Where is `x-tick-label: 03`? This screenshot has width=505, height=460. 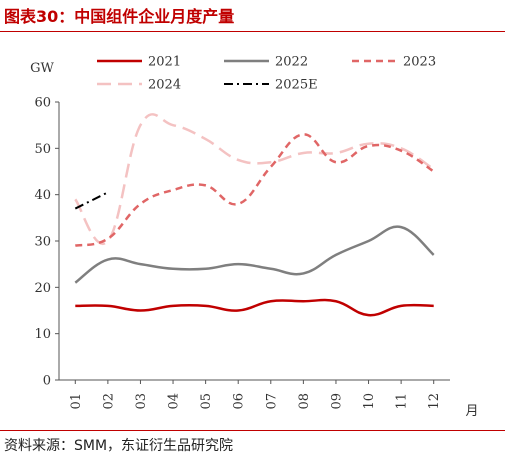
x-tick-label: 03 is located at coordinates (141, 401).